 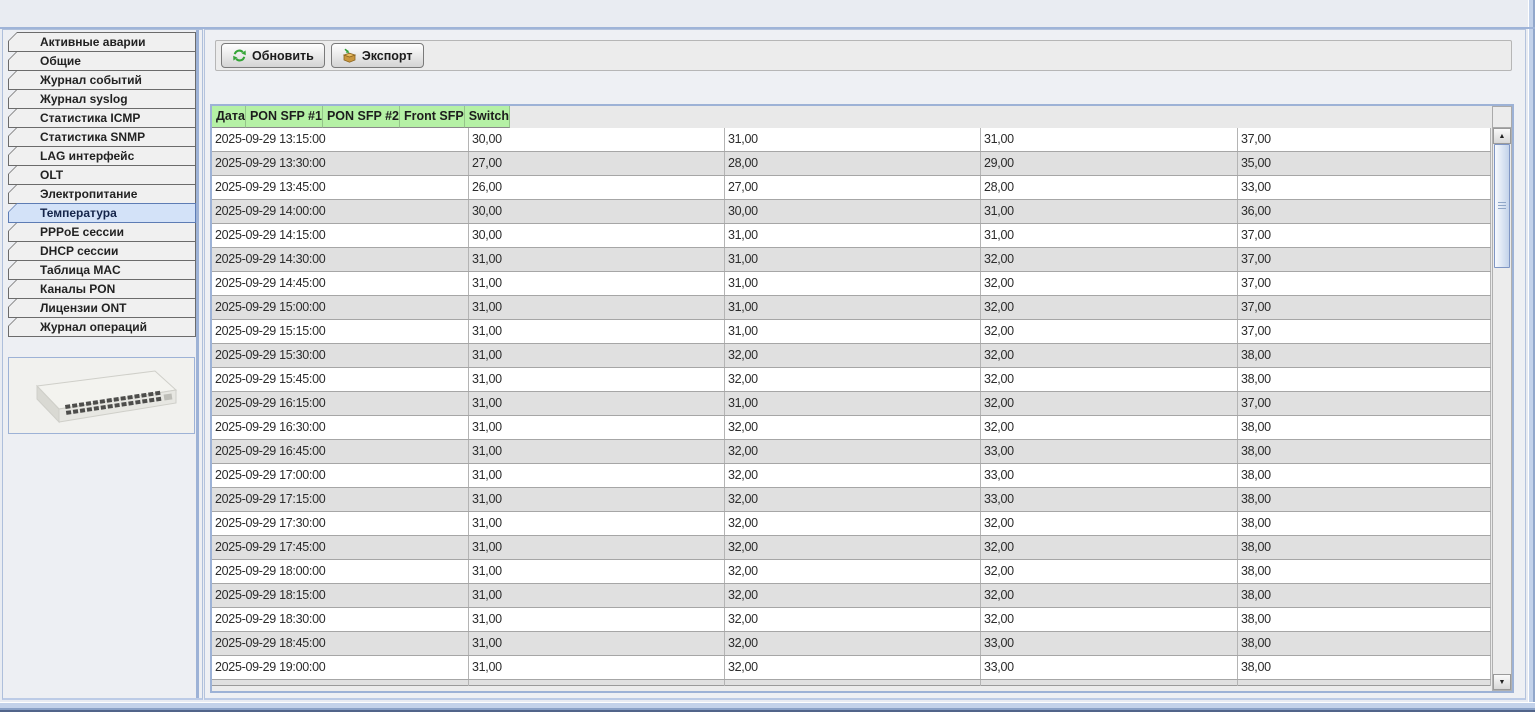 I want to click on cell-date: 2025-09-29 18:00:00, so click(x=340, y=571).